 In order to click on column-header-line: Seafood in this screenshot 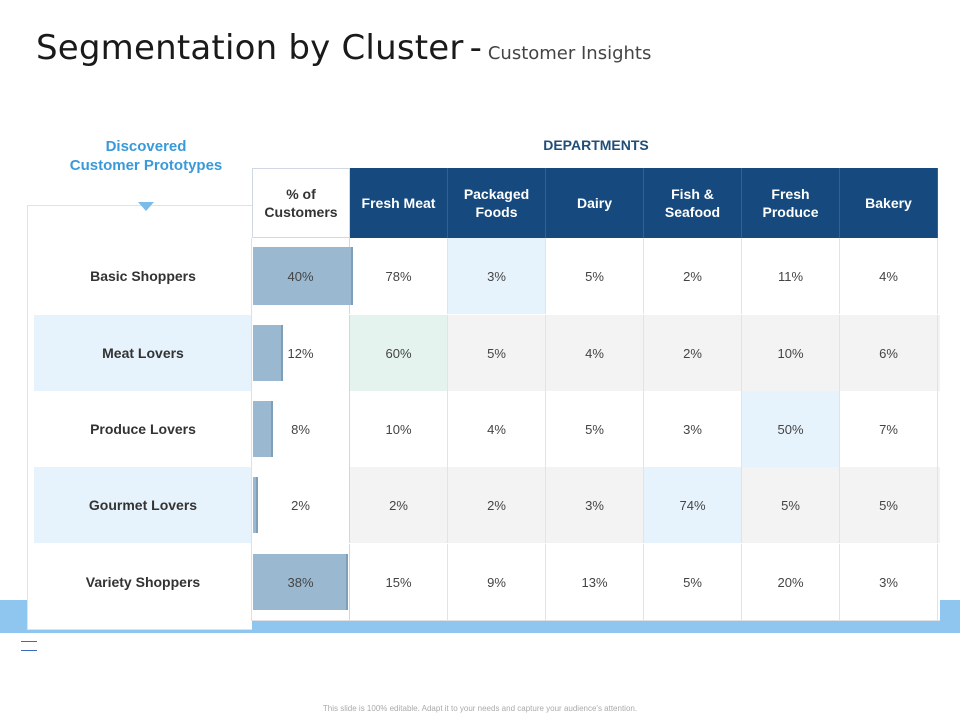, I will do `click(692, 212)`.